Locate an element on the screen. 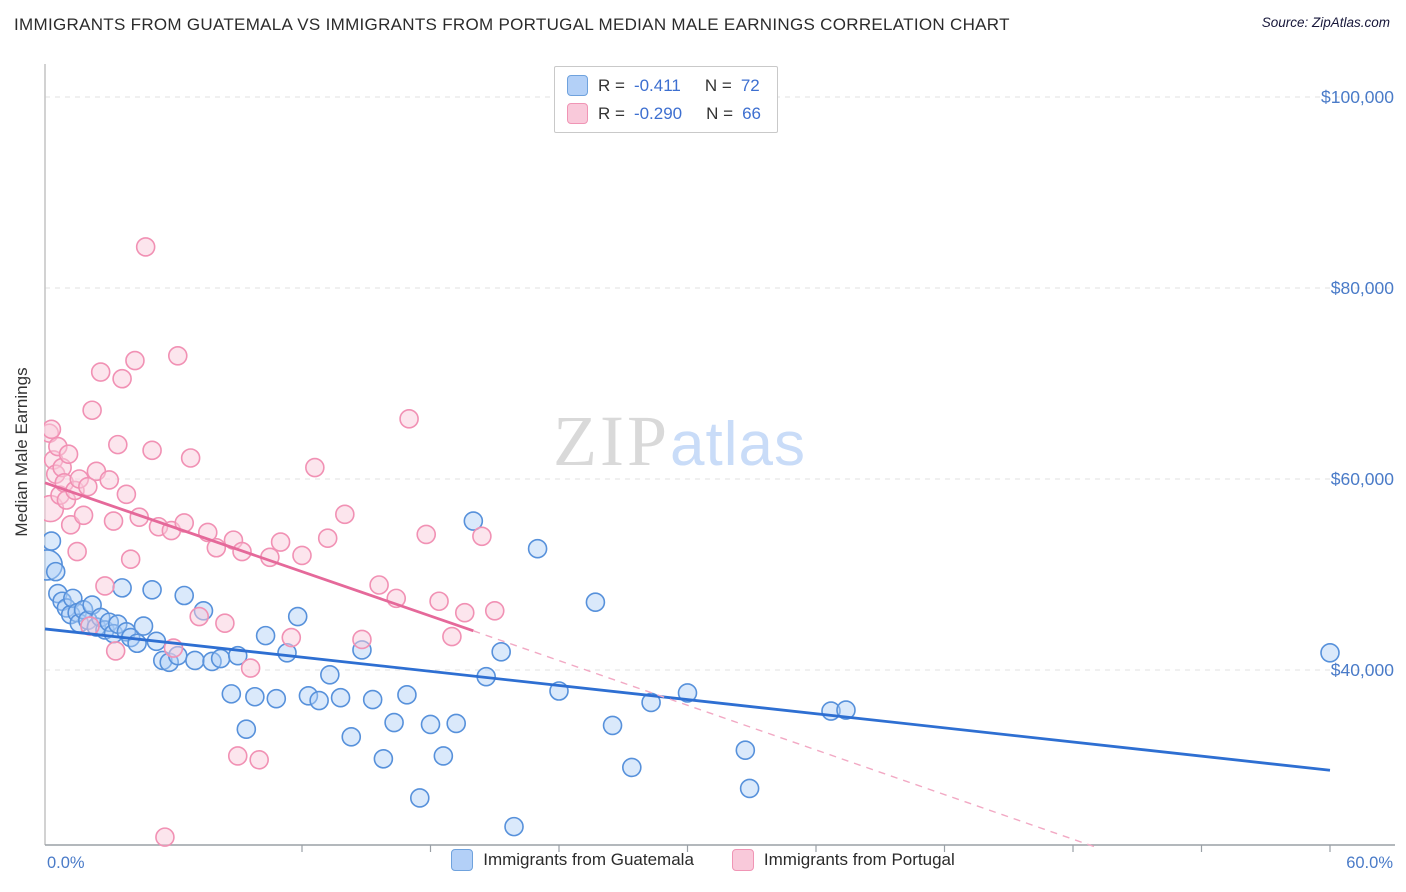 This screenshot has height=892, width=1406. legend-item-portugal: Immigrants from Portugal is located at coordinates (843, 860).